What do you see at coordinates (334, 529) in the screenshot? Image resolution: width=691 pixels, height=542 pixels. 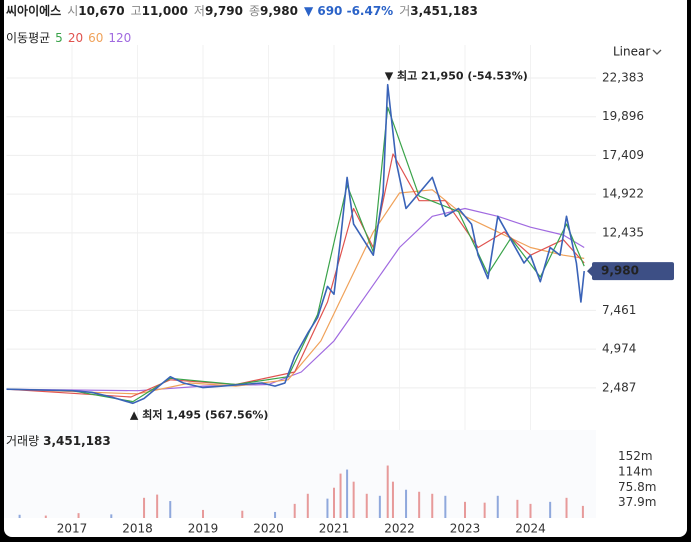 I see `x-tick-label: 2021` at bounding box center [334, 529].